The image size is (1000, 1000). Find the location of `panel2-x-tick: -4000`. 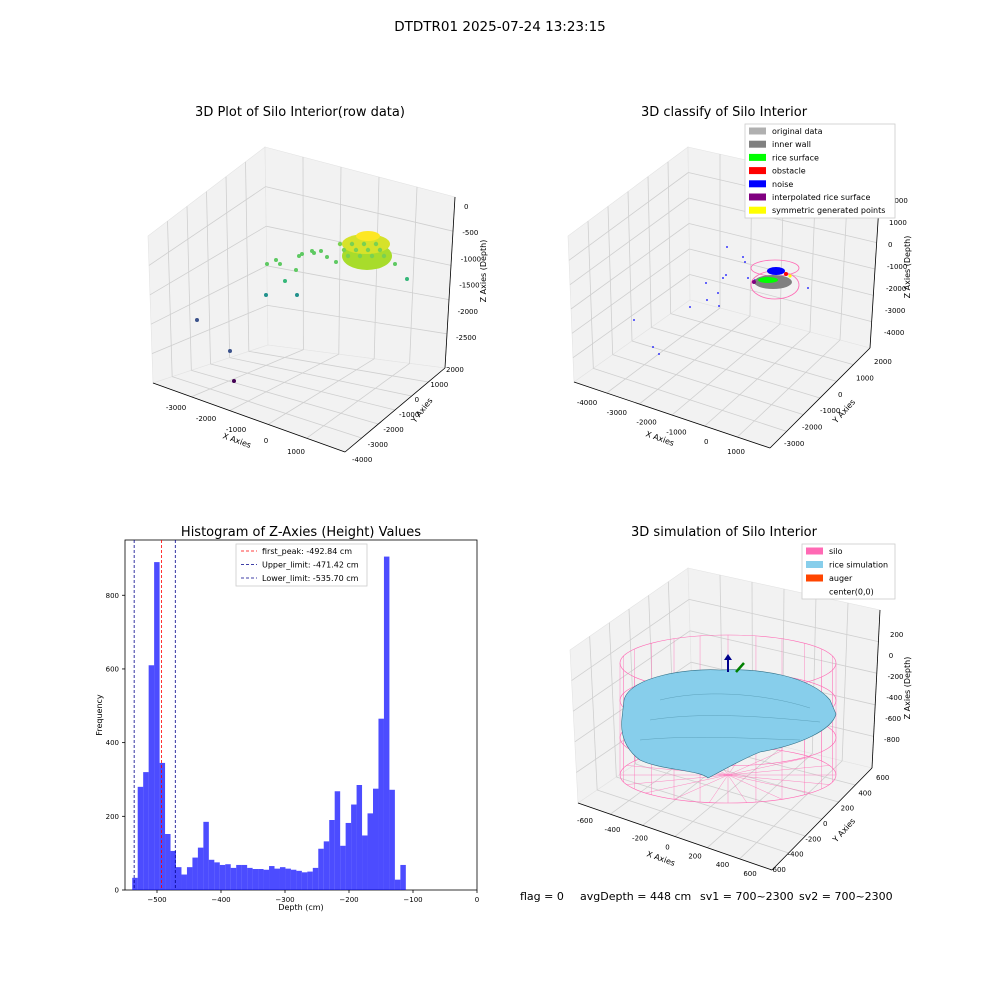

panel2-x-tick: -4000 is located at coordinates (587, 403).